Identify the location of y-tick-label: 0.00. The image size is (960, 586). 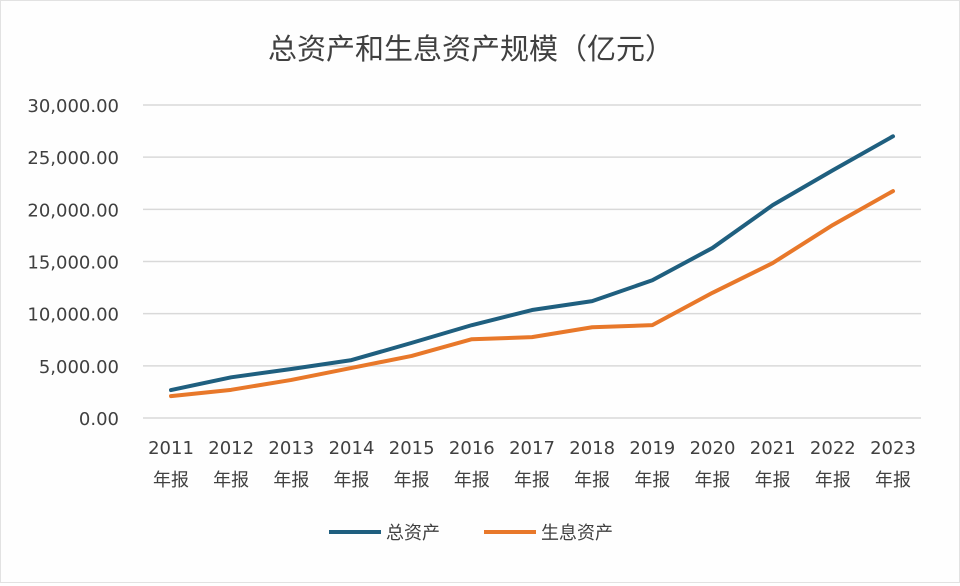
(99, 419).